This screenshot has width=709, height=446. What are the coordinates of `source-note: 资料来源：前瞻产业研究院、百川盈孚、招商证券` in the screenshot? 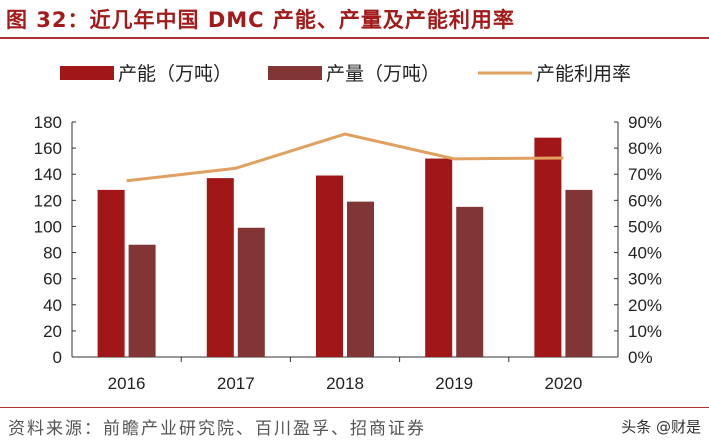 It's located at (217, 429).